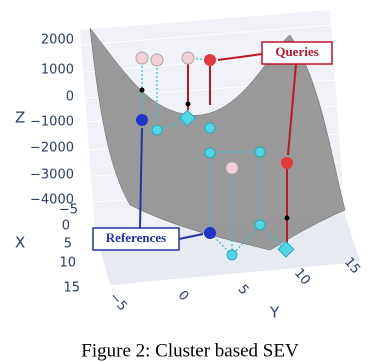 This screenshot has height=362, width=380. Describe the element at coordinates (71, 288) in the screenshot. I see `tick-label: 15` at that location.